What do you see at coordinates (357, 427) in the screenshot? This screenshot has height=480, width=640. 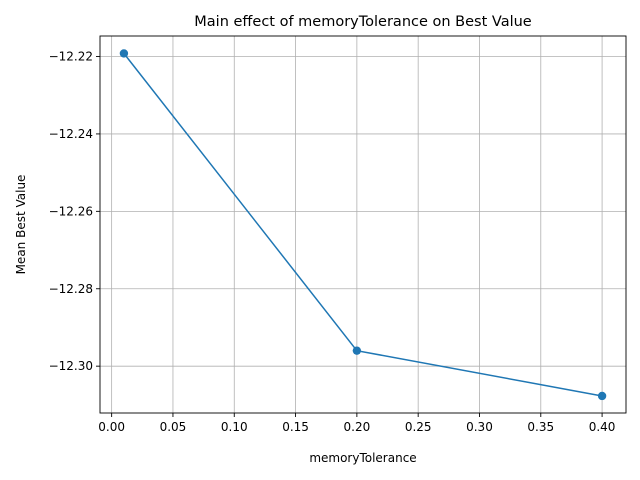 I see `x-tick-label: 0.20` at bounding box center [357, 427].